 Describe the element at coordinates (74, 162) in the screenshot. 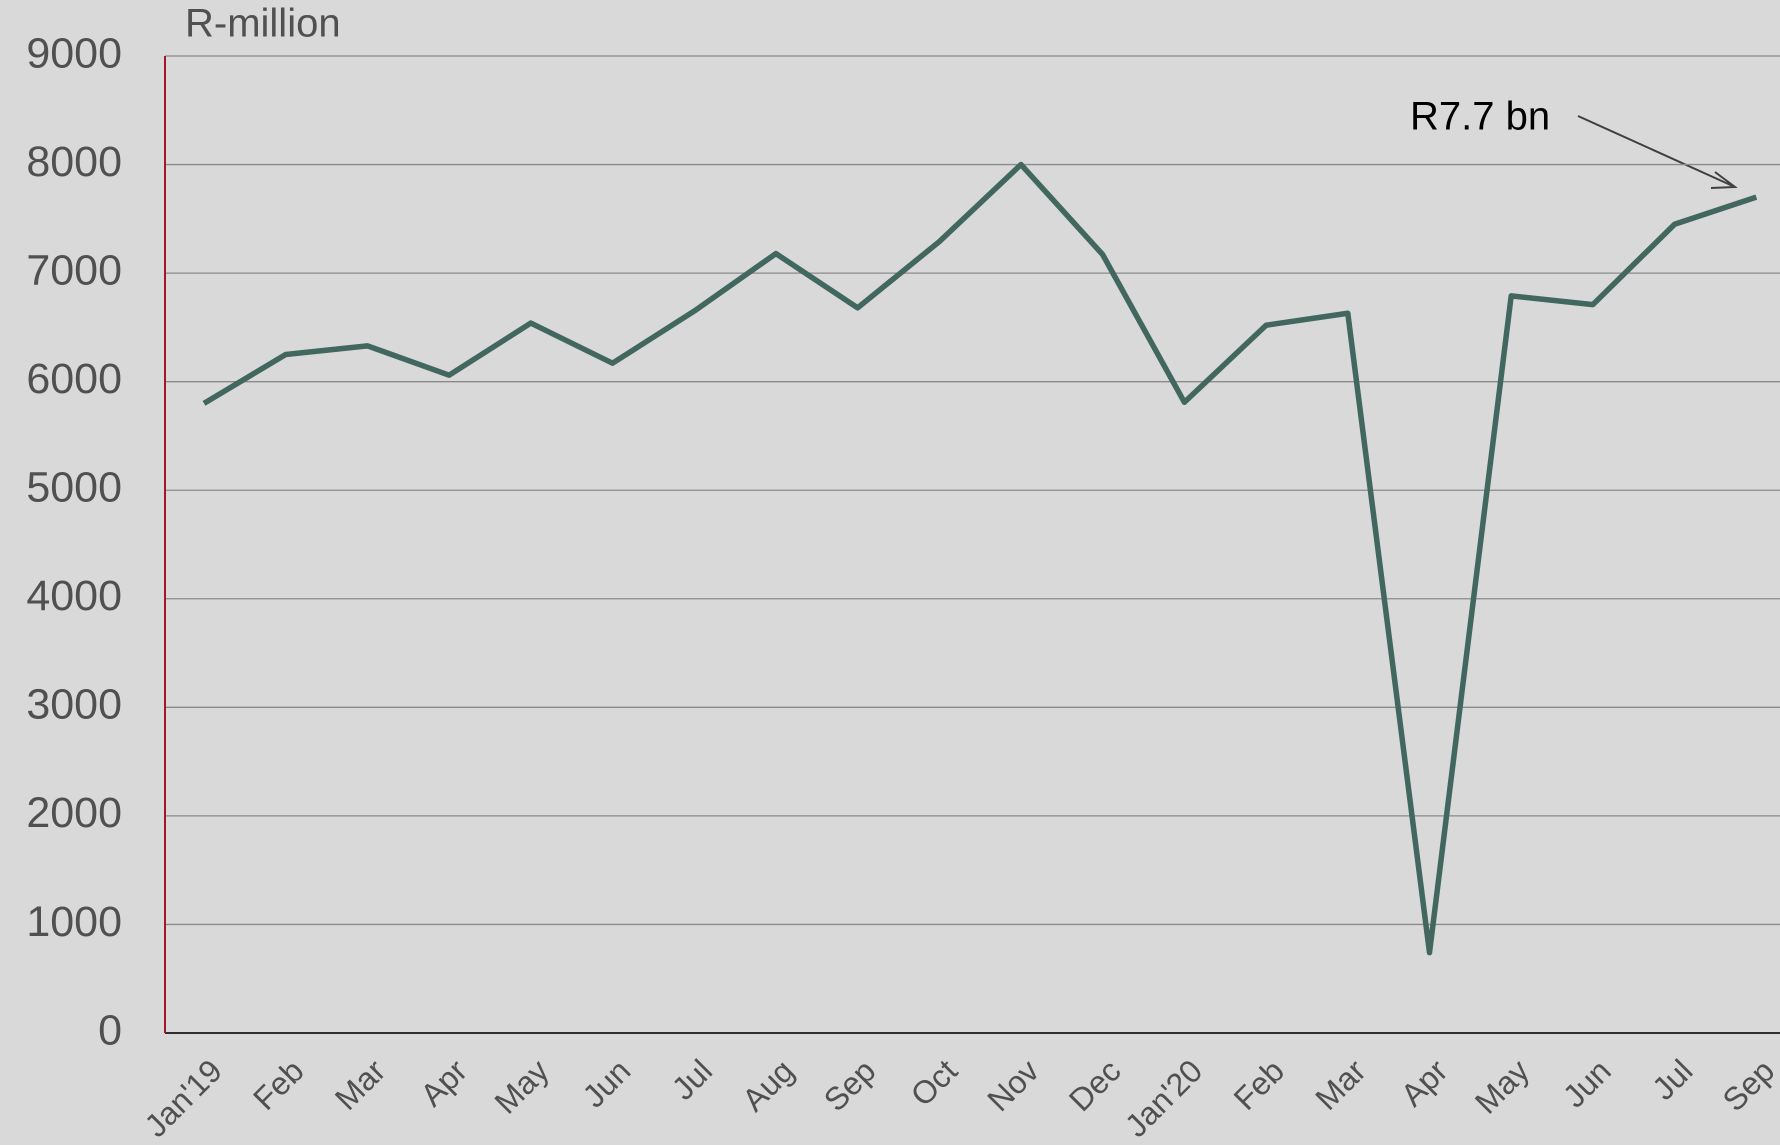

I see `y-tick-label: 8000` at that location.